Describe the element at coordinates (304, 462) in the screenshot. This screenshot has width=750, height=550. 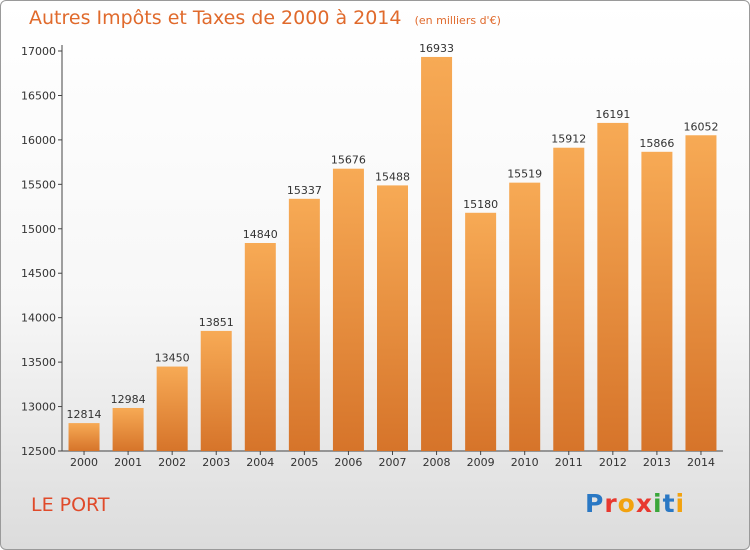
I see `x-tick-label: 2005` at that location.